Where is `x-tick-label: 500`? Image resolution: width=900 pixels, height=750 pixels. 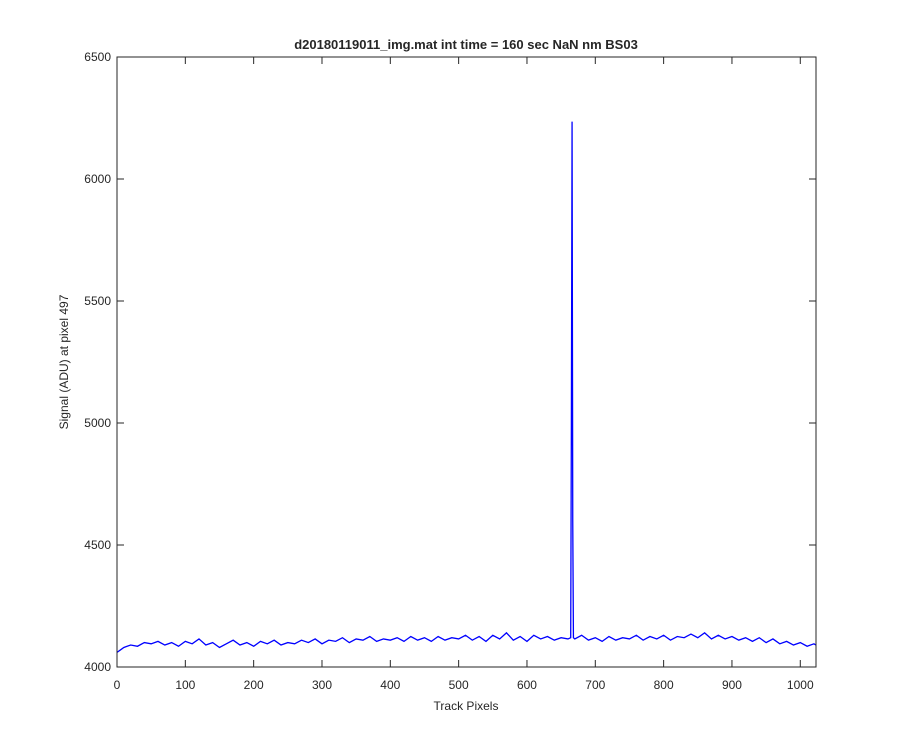 x-tick-label: 500 is located at coordinates (459, 685).